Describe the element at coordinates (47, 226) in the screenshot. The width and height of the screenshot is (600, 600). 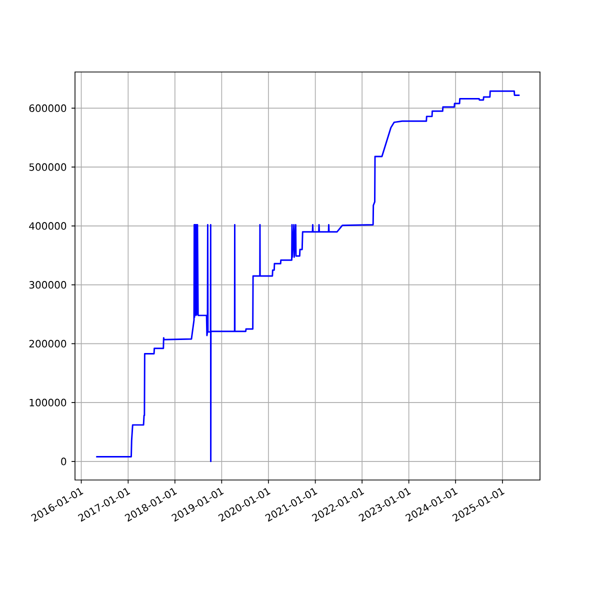
I see `y-tick-label: 400000` at that location.